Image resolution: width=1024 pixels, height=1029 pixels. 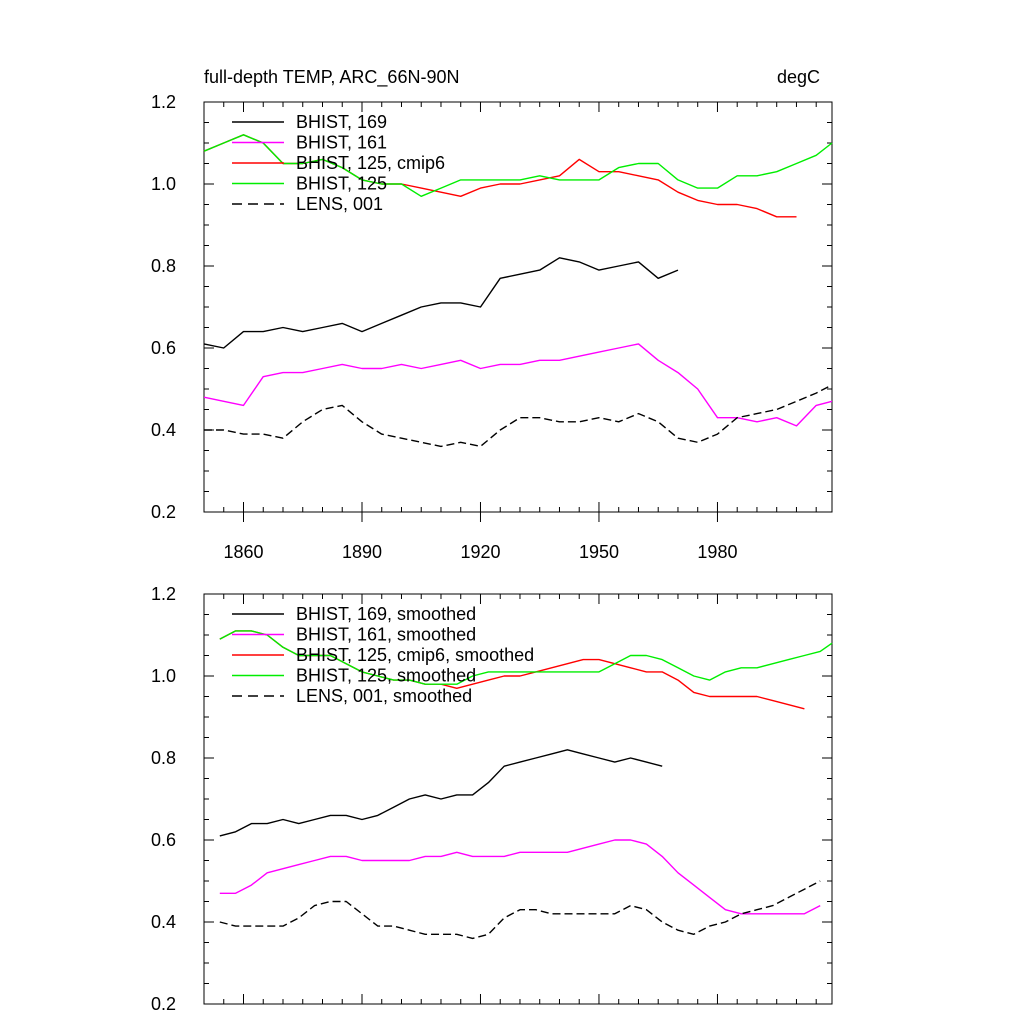 I want to click on legend-label: BHIST, 161, smoothed, so click(x=386, y=635).